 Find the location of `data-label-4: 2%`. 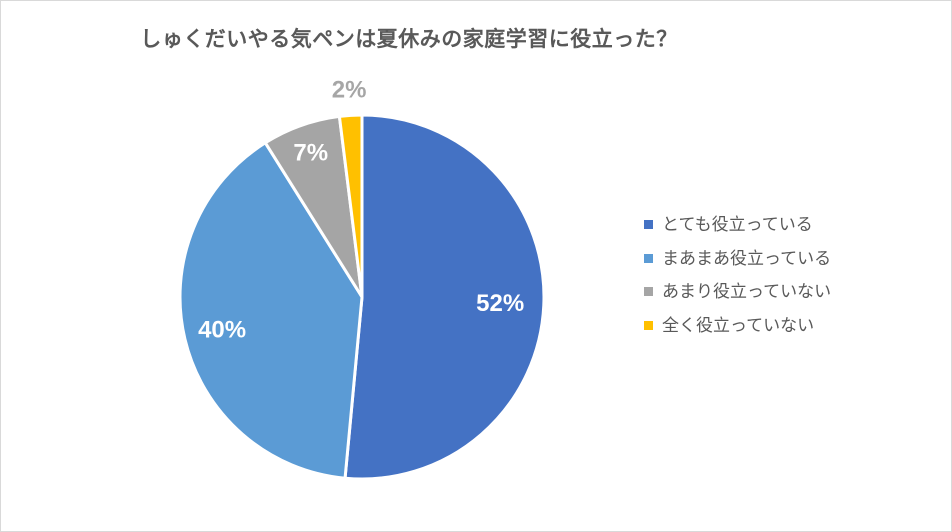

data-label-4: 2% is located at coordinates (349, 89).